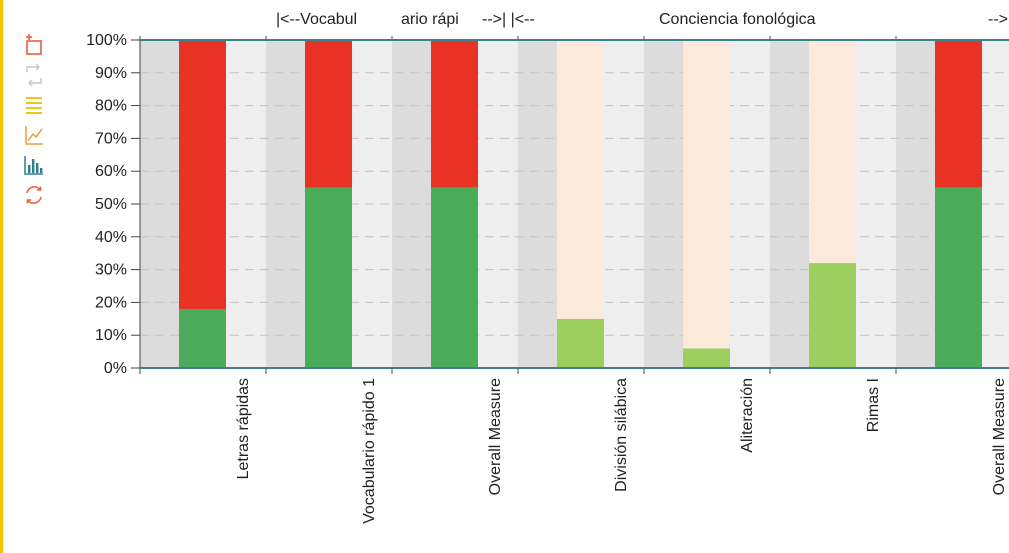 This screenshot has height=553, width=1009. I want to click on y-tick-label: 100%, so click(106, 40).